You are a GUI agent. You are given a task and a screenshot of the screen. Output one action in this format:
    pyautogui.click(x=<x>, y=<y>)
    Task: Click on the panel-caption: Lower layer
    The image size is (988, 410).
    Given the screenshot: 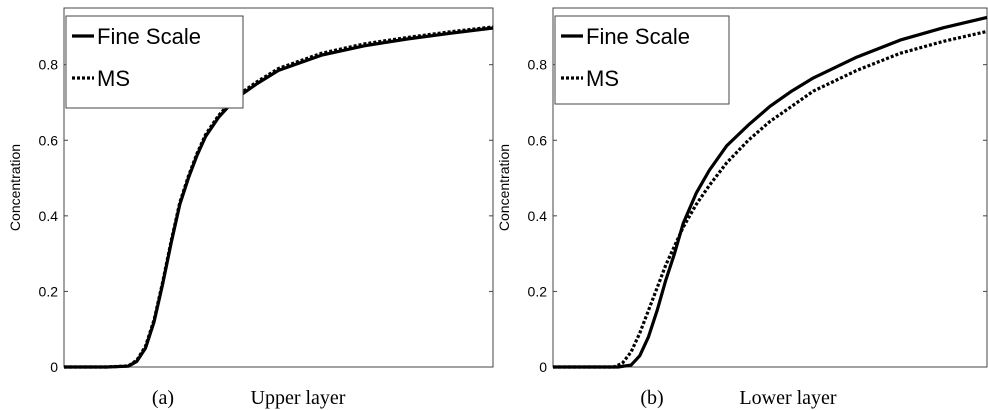 What is the action you would take?
    pyautogui.click(x=788, y=398)
    